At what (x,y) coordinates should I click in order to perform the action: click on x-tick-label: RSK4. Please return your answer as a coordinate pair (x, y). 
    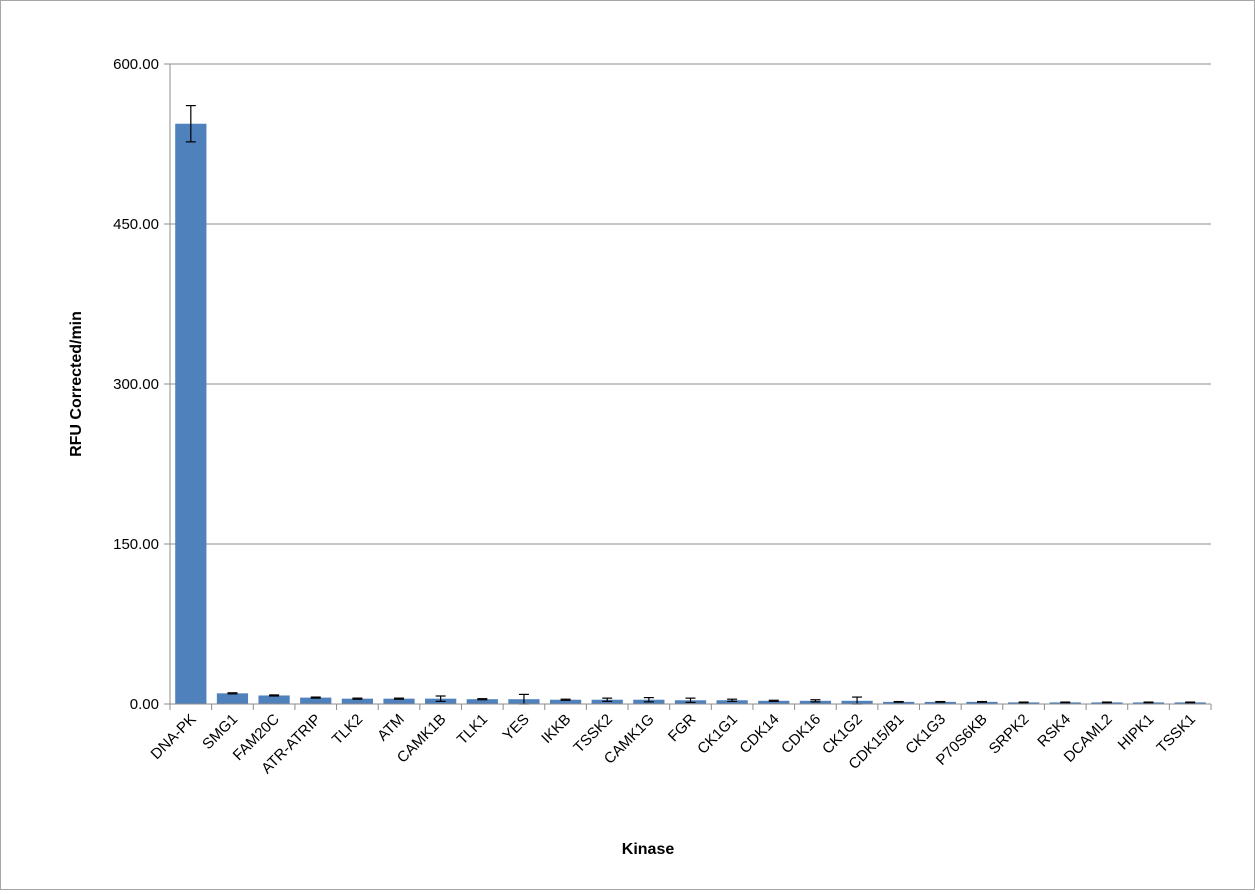
    Looking at the image, I should click on (1054, 731).